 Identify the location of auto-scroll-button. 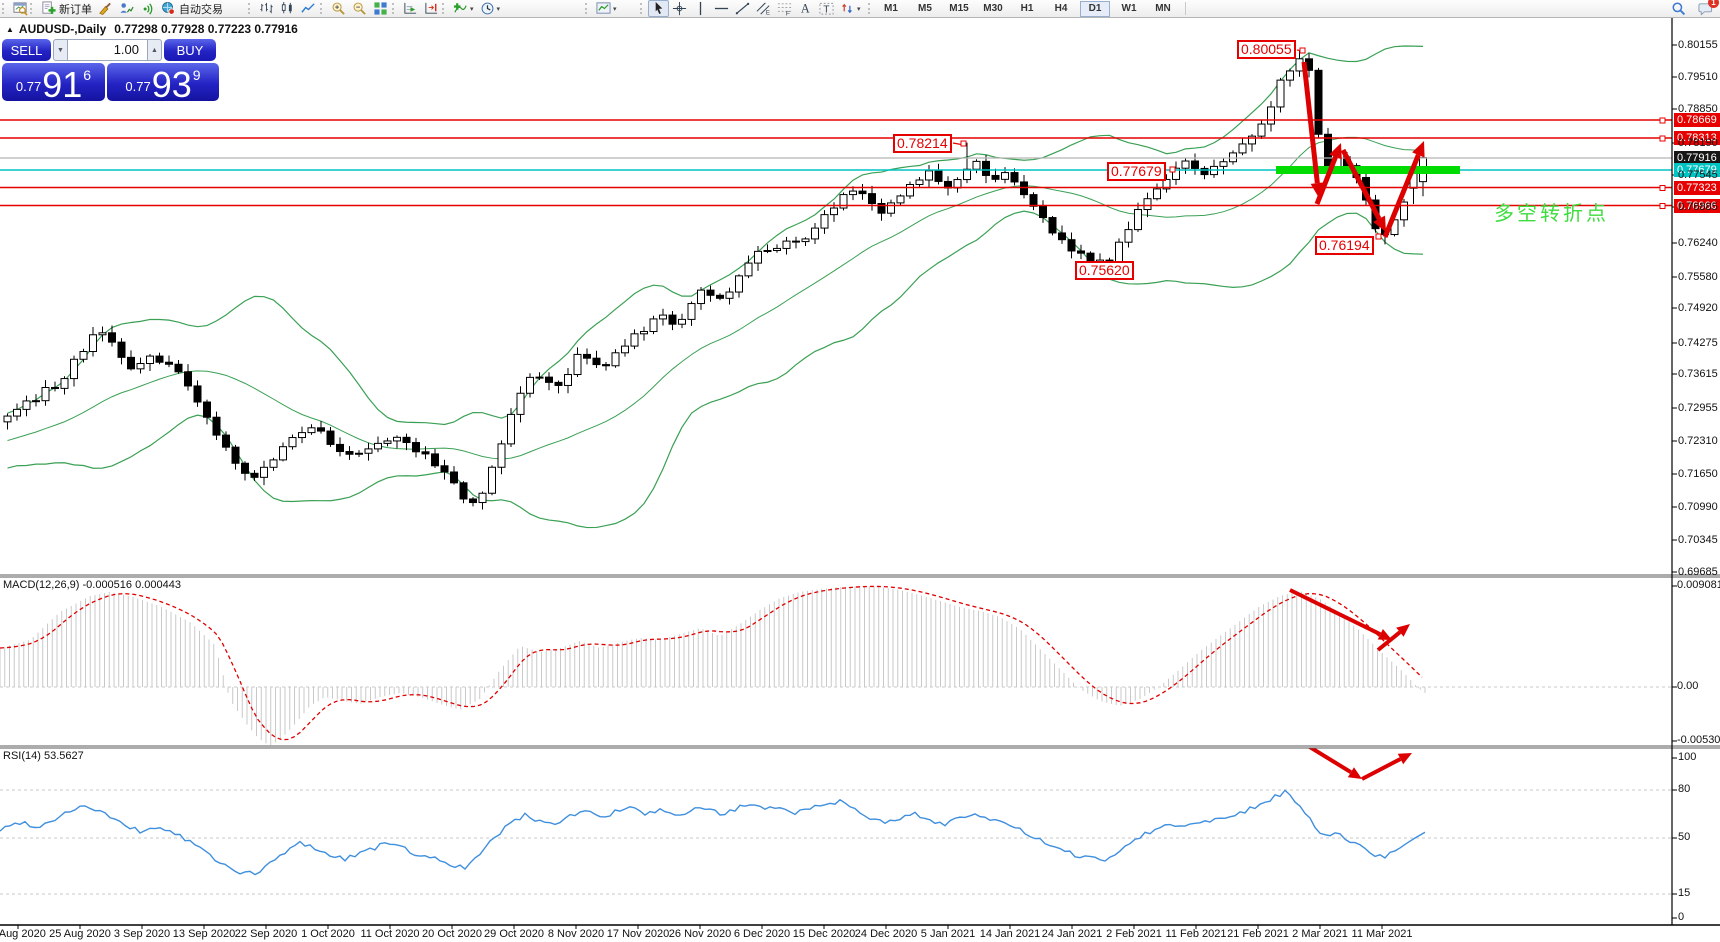
(410, 8).